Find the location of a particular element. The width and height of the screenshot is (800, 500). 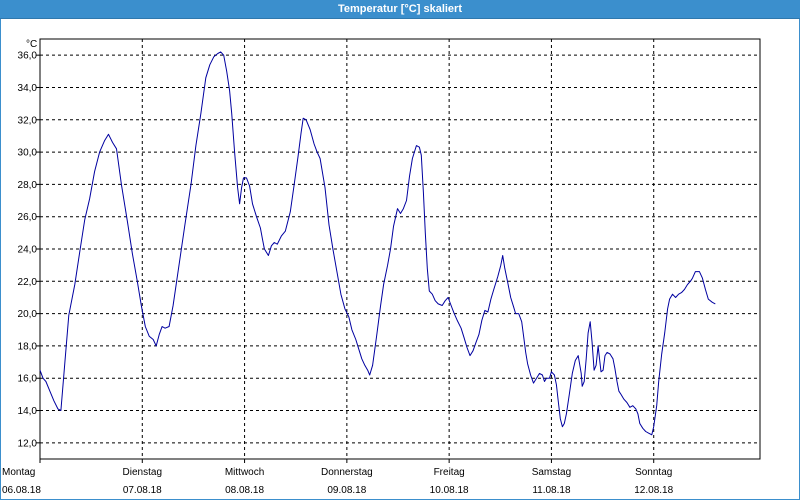

x-tick-day-label: Sonntag is located at coordinates (653, 472).